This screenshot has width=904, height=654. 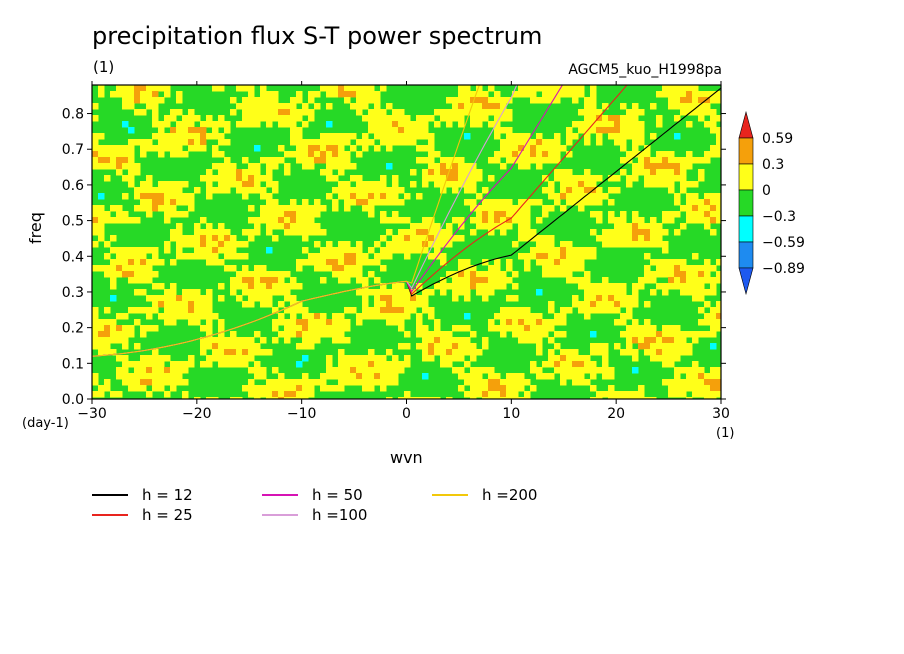 What do you see at coordinates (73, 115) in the screenshot?
I see `y-tick-label: 0.8` at bounding box center [73, 115].